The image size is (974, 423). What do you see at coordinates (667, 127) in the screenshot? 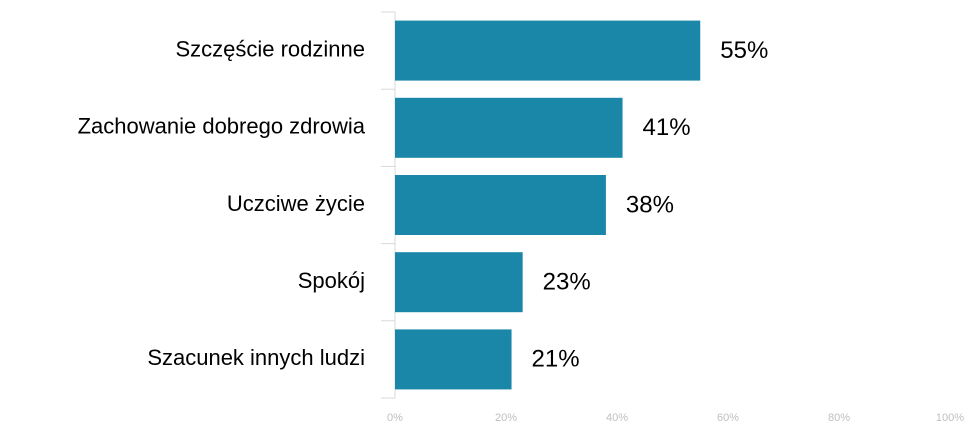
I see `value-label: 41%` at bounding box center [667, 127].